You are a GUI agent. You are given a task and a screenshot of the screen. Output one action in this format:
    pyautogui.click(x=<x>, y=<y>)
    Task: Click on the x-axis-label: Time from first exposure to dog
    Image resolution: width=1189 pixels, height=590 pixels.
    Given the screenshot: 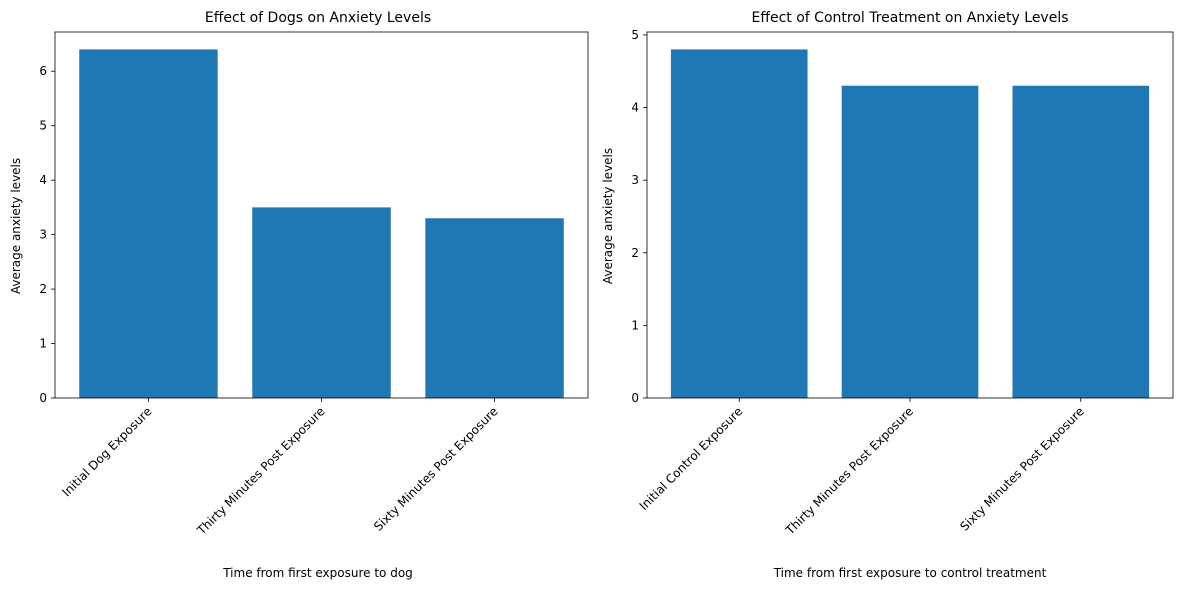 What is the action you would take?
    pyautogui.click(x=317, y=573)
    